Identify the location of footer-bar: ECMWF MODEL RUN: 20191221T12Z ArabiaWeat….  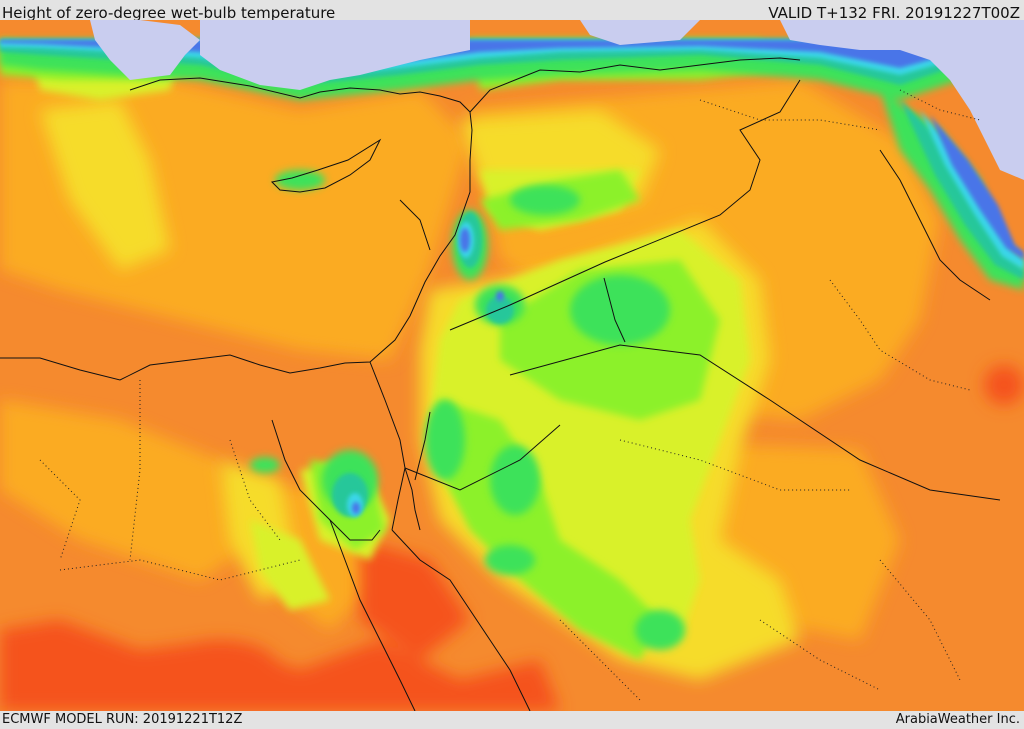
(512, 720).